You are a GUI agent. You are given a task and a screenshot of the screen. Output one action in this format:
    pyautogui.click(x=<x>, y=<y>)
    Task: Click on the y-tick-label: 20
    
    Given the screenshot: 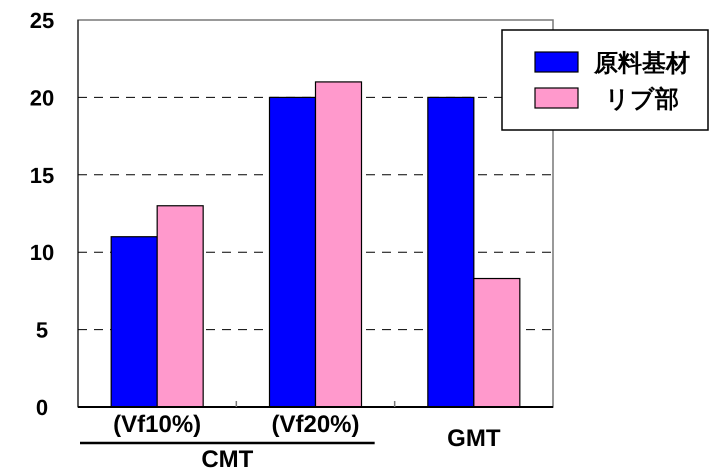 What is the action you would take?
    pyautogui.click(x=42, y=97)
    